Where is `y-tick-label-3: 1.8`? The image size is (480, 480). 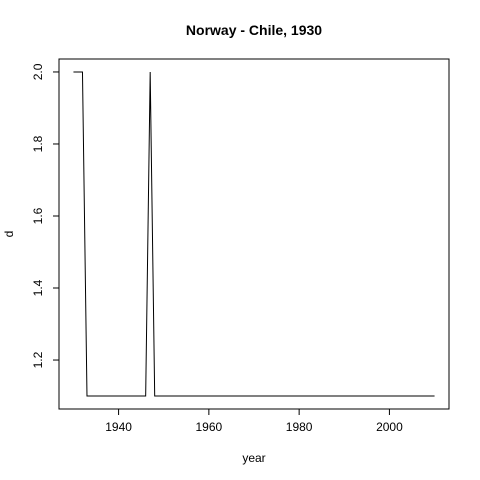 y-tick-label-3: 1.8 is located at coordinates (38, 143).